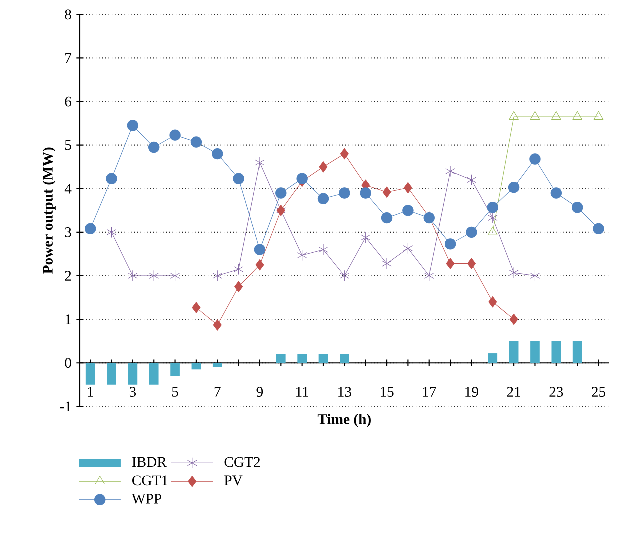 This screenshot has width=624, height=537. What do you see at coordinates (147, 499) in the screenshot?
I see `legend-label: WPP` at bounding box center [147, 499].